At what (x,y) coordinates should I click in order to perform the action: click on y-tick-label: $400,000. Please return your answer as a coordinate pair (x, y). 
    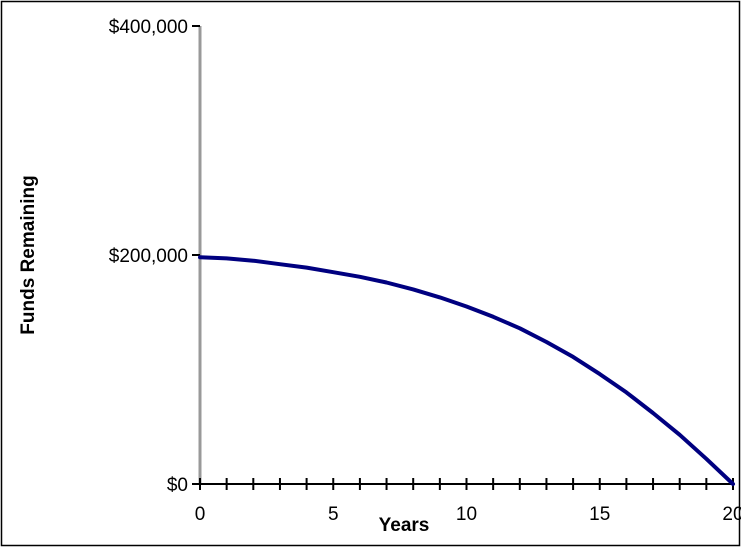
    Looking at the image, I should click on (148, 27).